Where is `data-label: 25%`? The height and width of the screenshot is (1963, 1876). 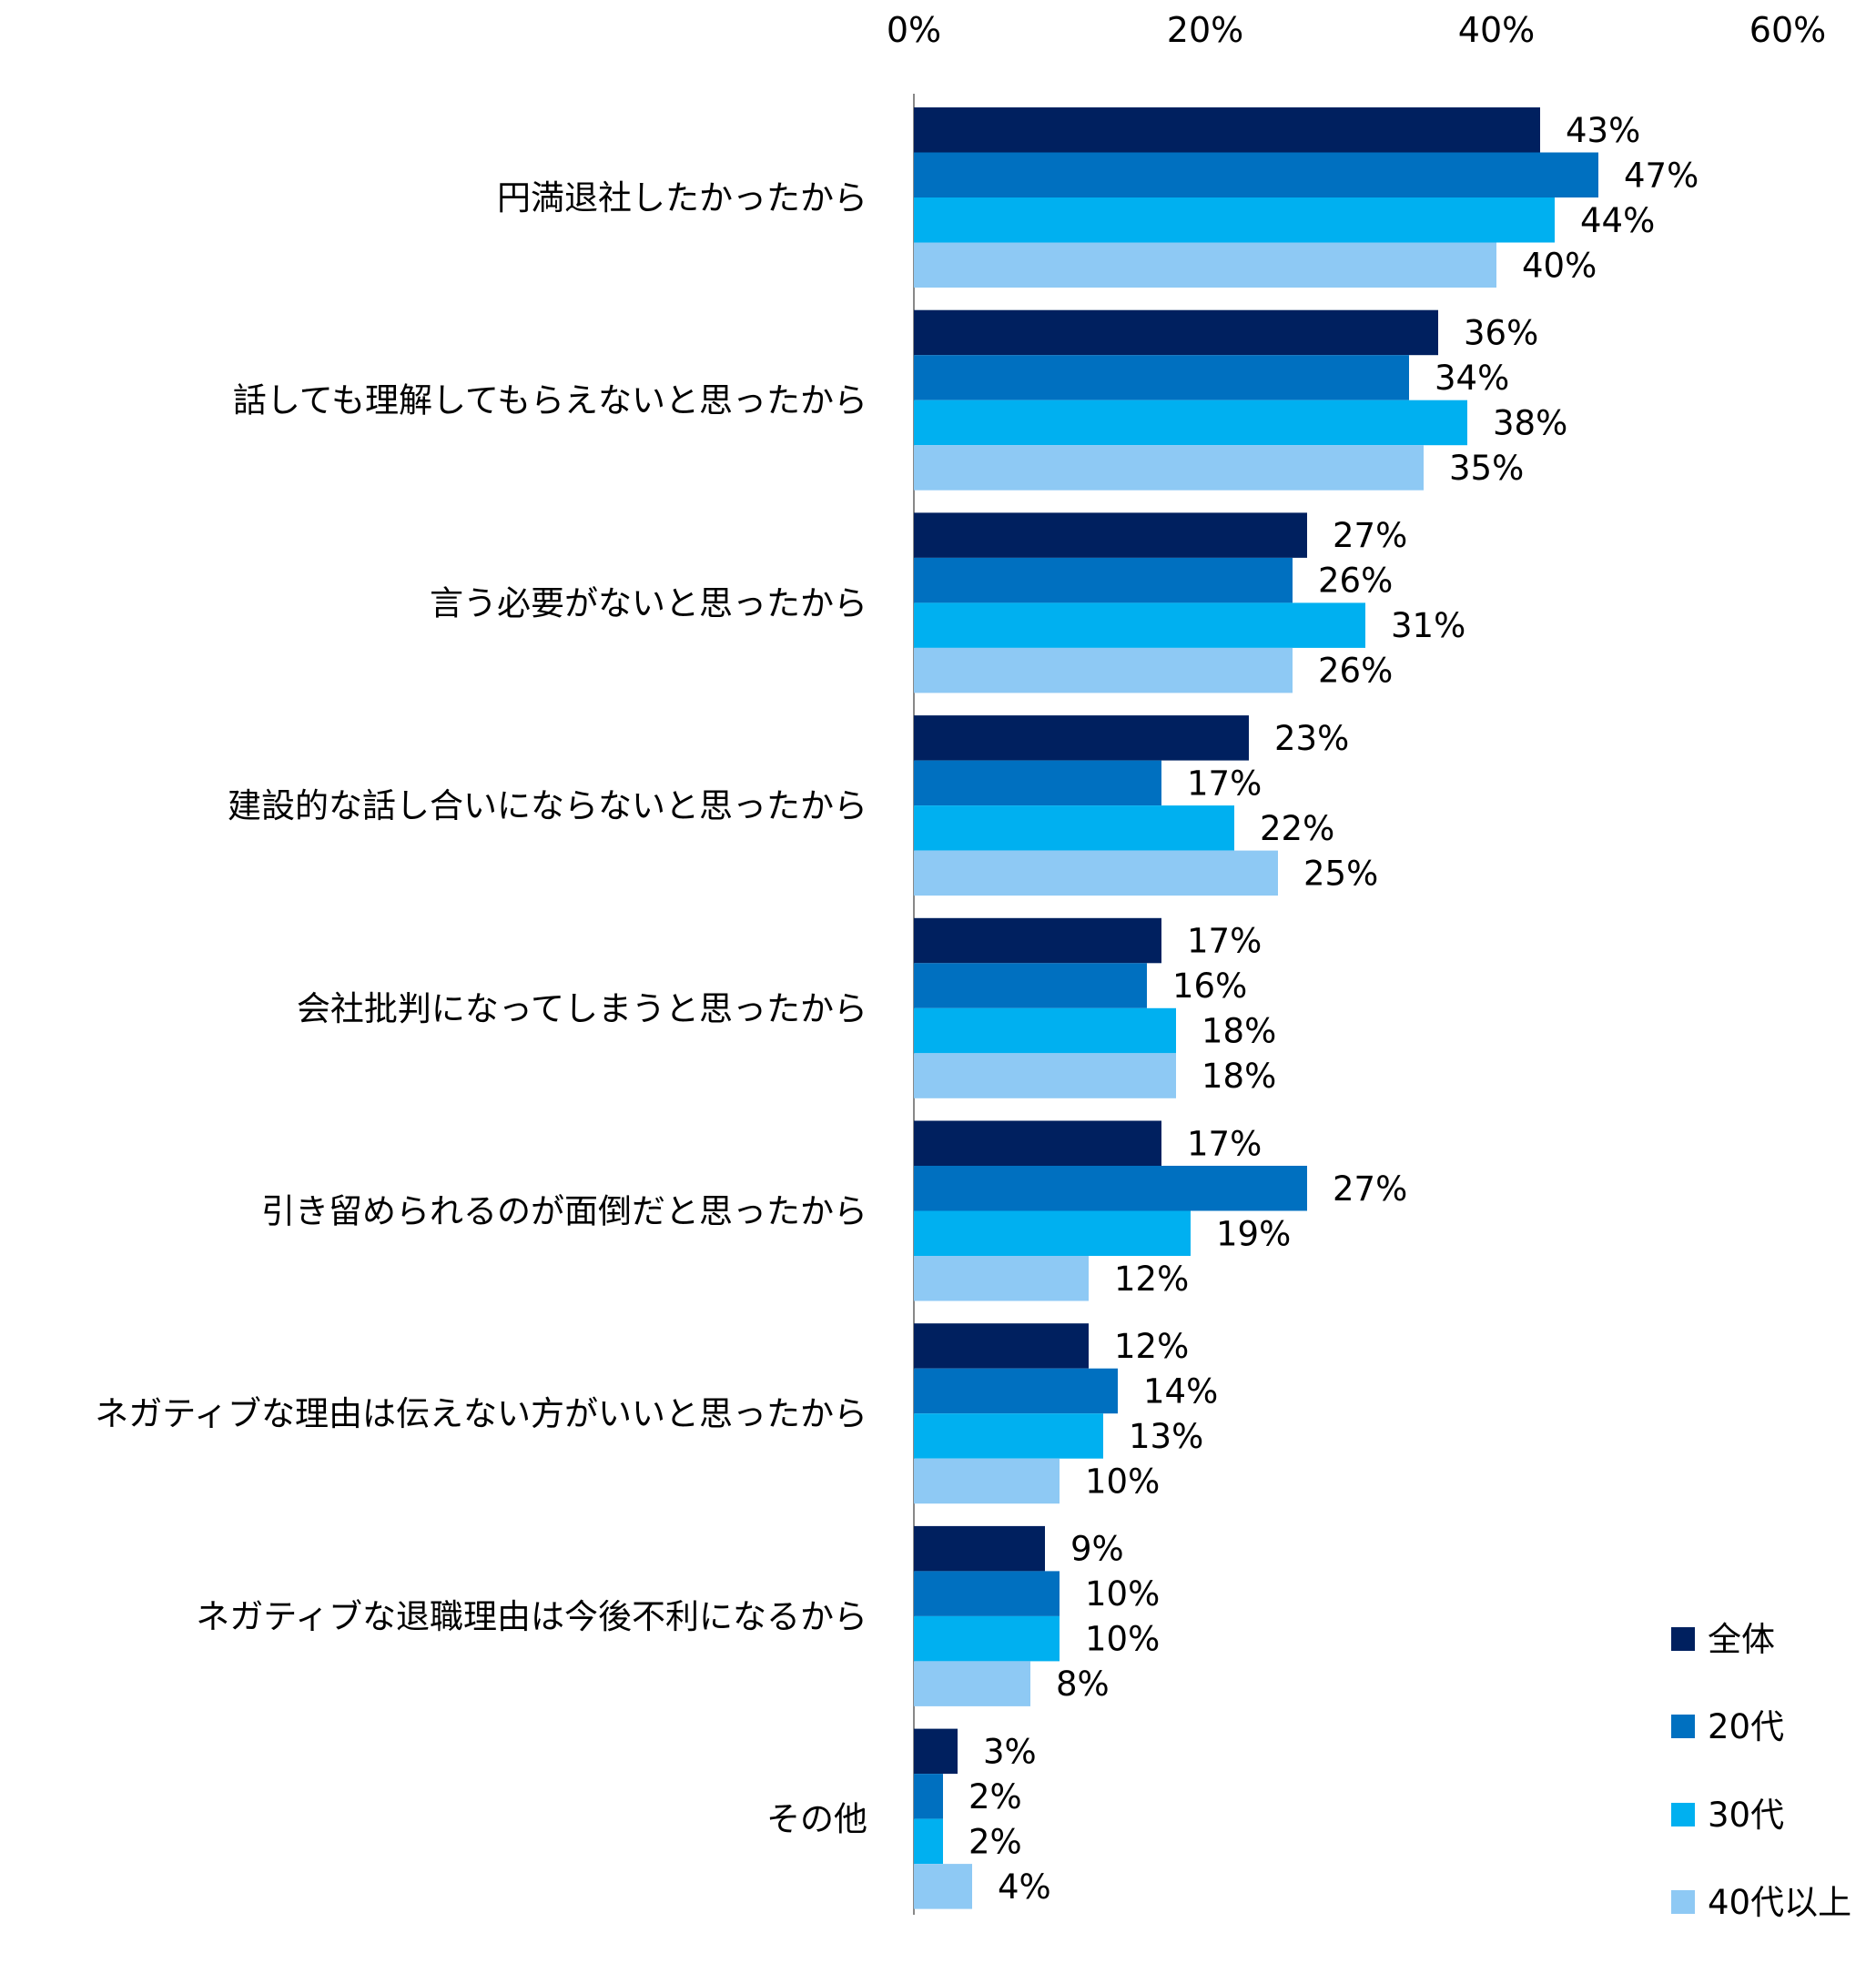
data-label: 25% is located at coordinates (1341, 873).